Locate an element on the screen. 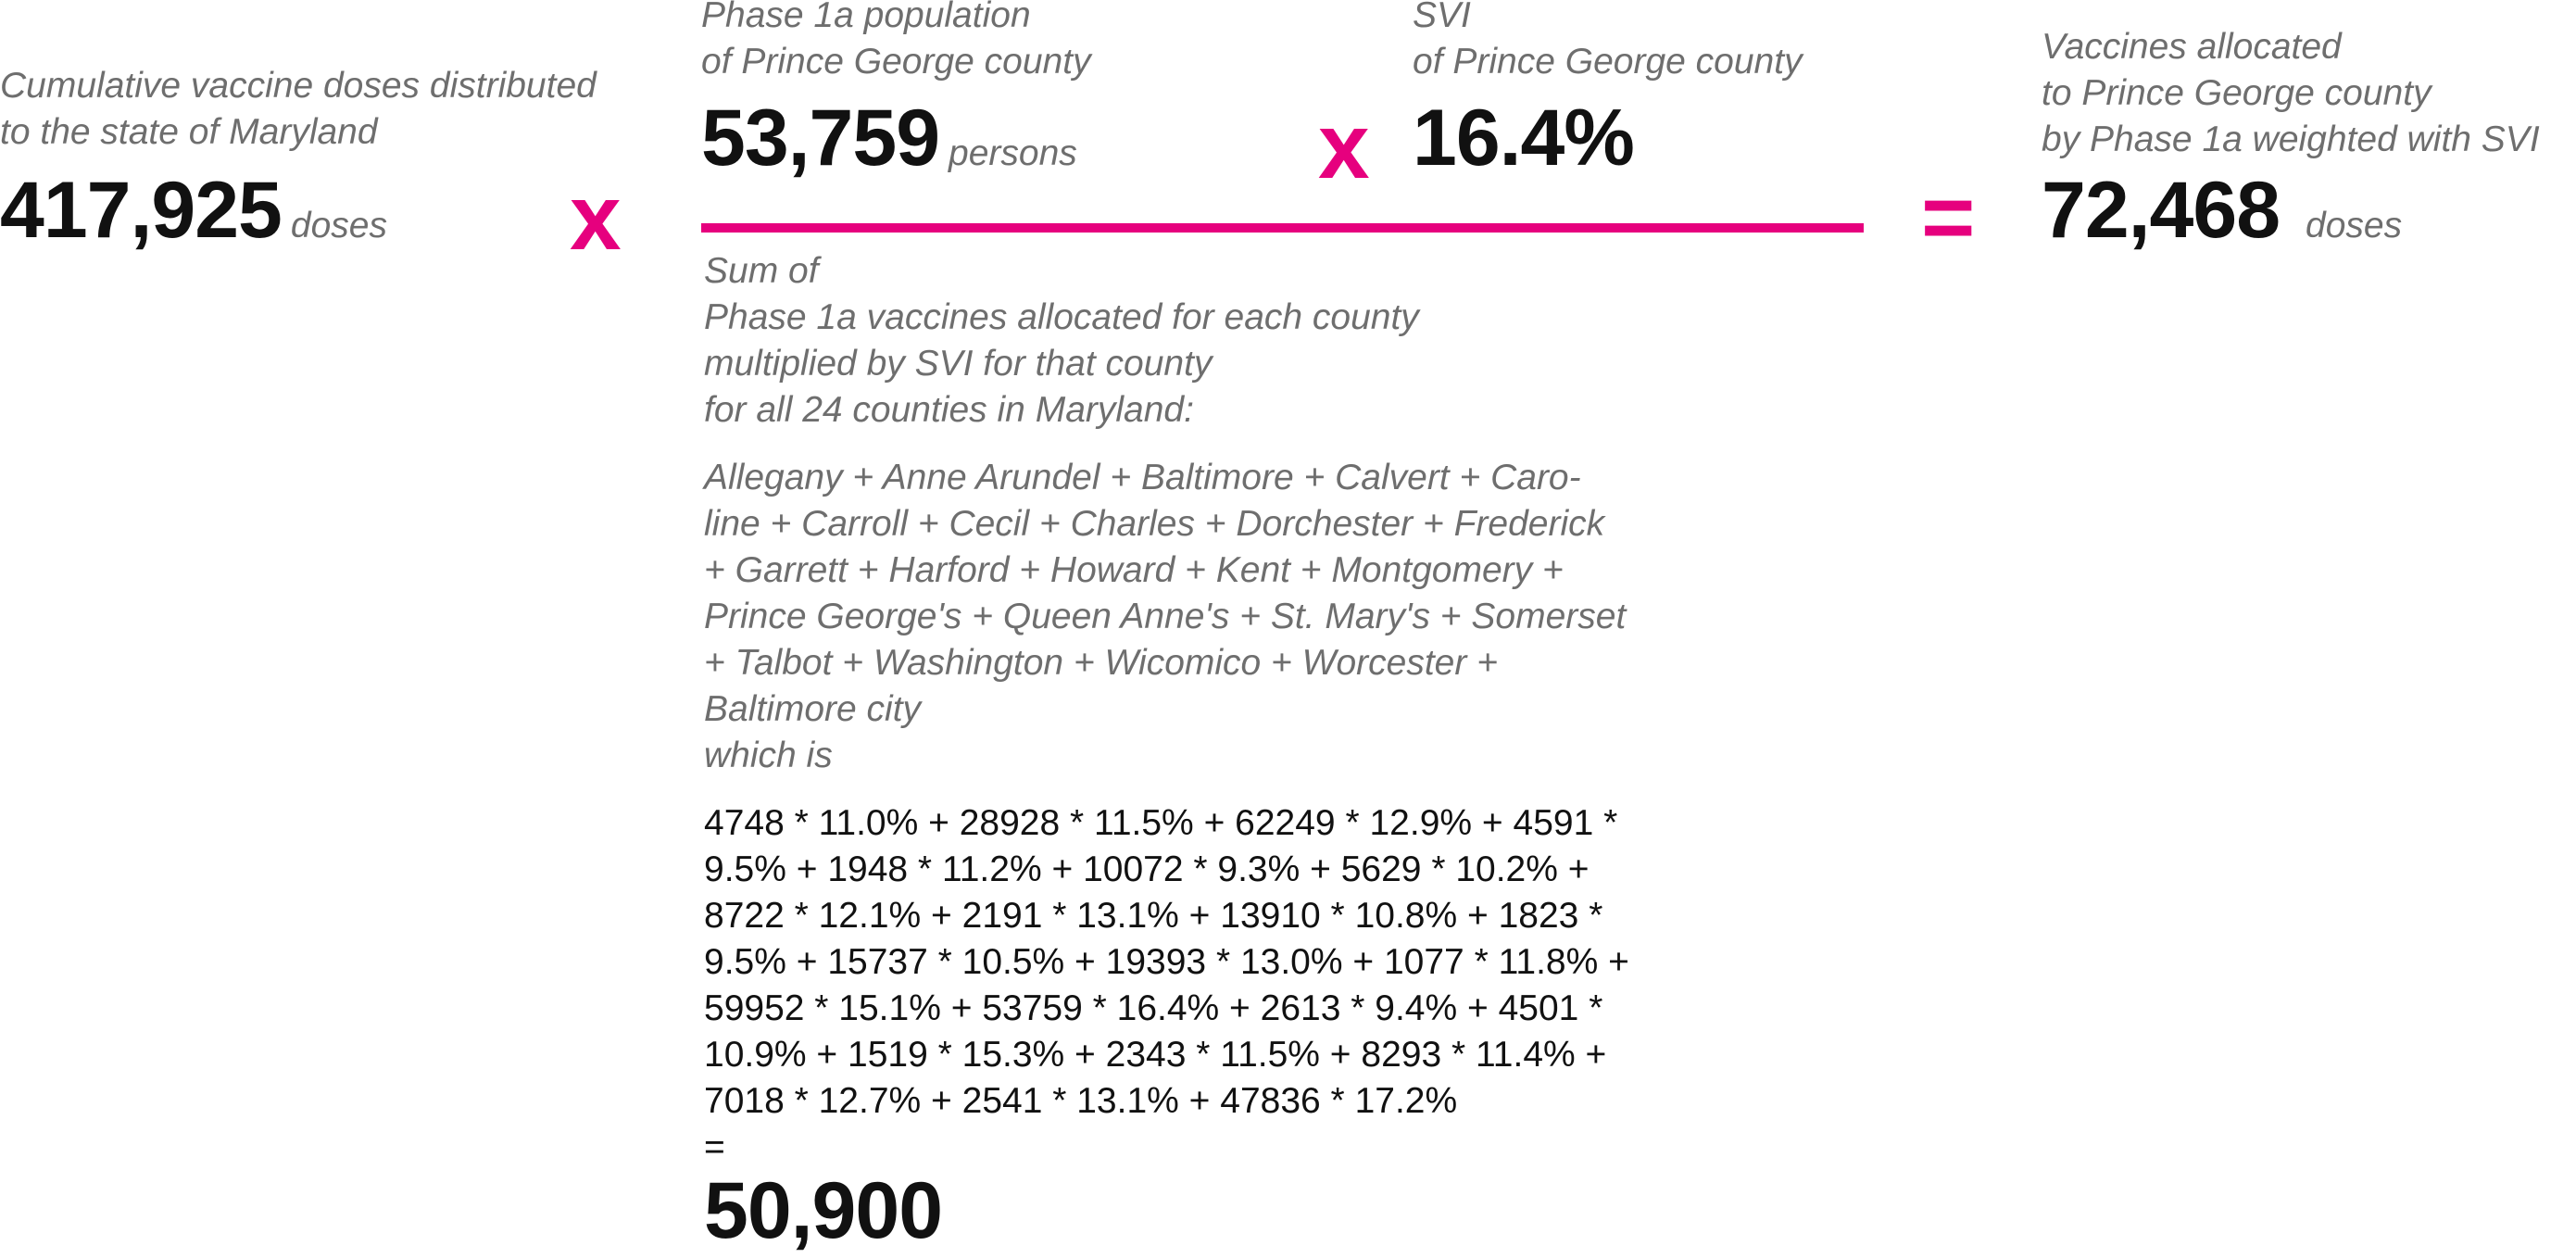 The height and width of the screenshot is (1258, 2576). population-value-row: 53,759 persons is located at coordinates (896, 138).